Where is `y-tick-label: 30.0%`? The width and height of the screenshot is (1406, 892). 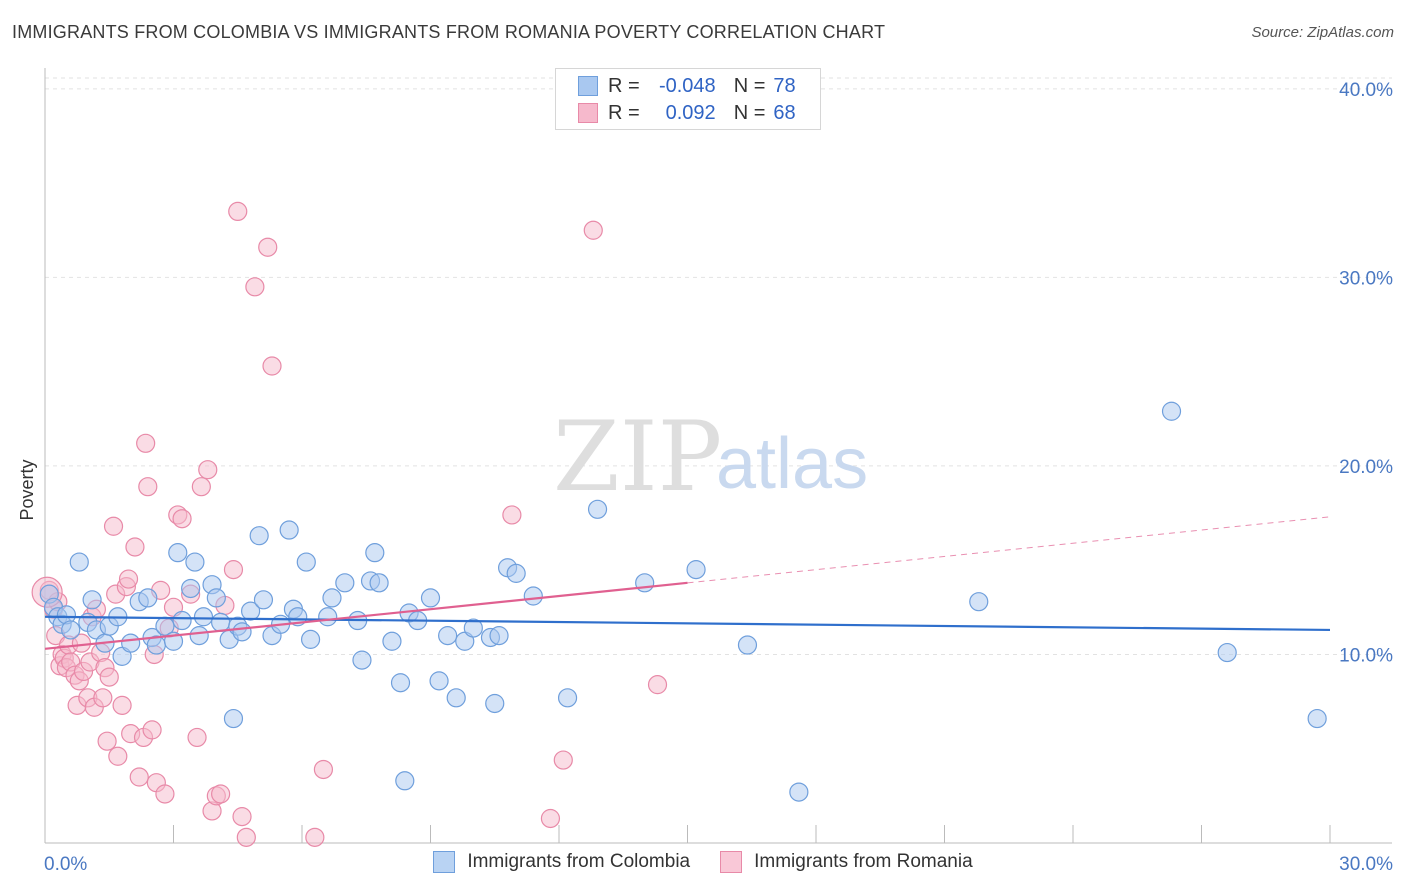
y-tick-label: 30.0% is located at coordinates (1366, 278).